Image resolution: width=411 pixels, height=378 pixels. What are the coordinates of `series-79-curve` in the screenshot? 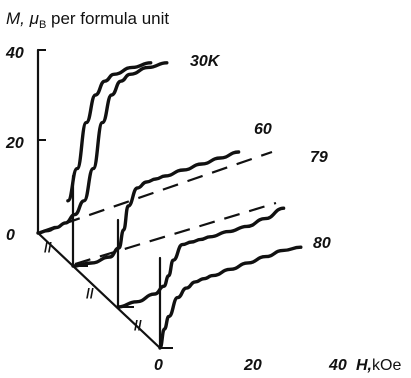 It's located at (201, 257).